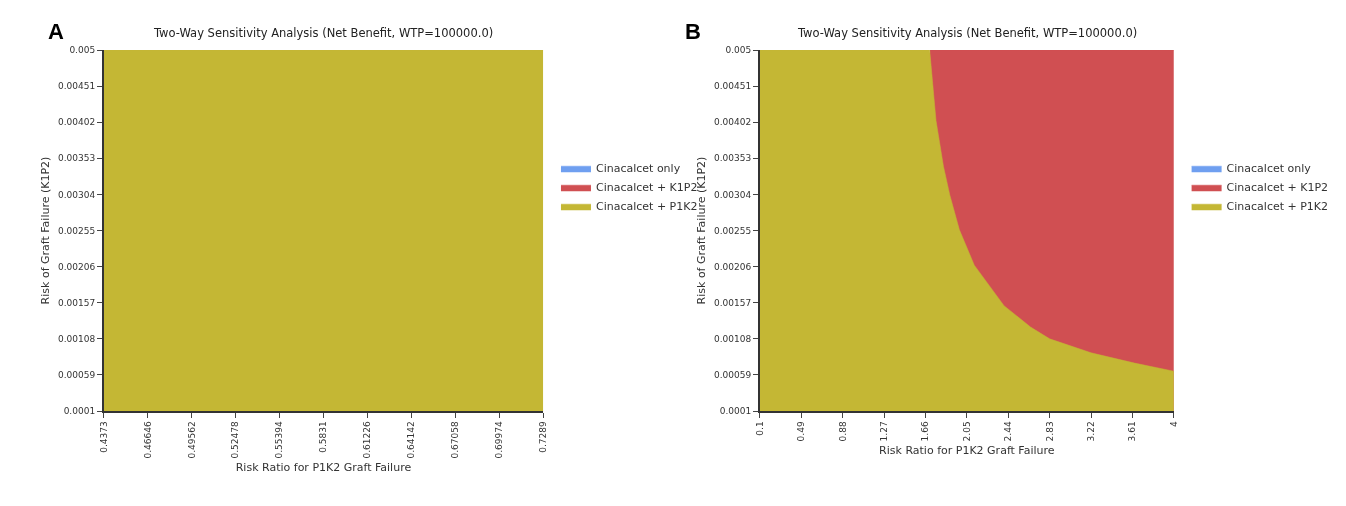  I want to click on x-tick-label: 1.27, so click(883, 431).